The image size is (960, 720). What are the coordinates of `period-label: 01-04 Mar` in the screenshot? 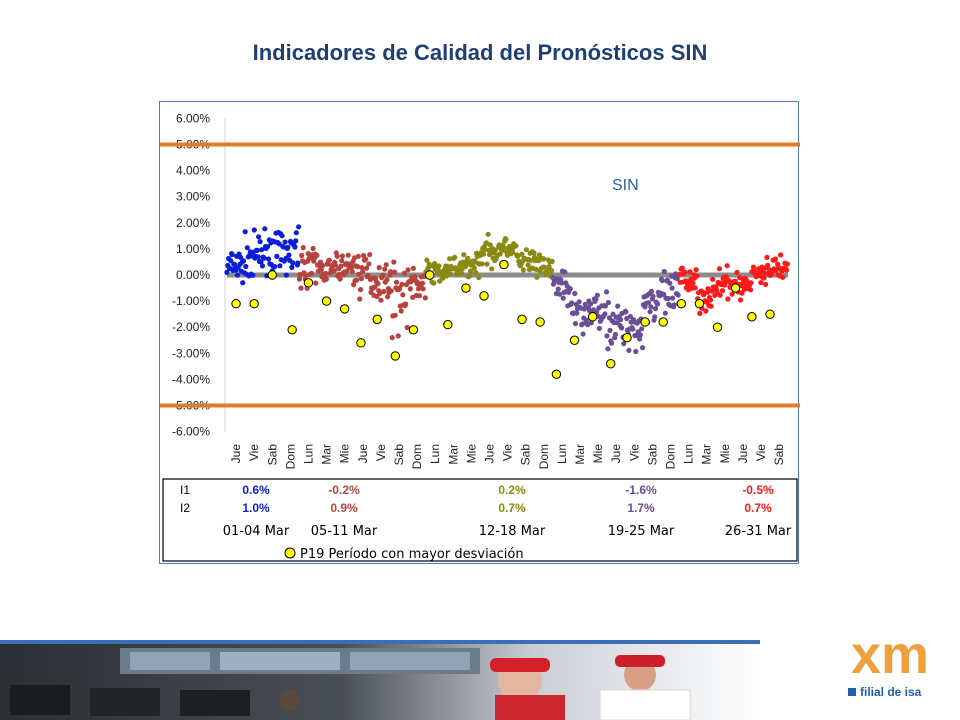 It's located at (256, 531).